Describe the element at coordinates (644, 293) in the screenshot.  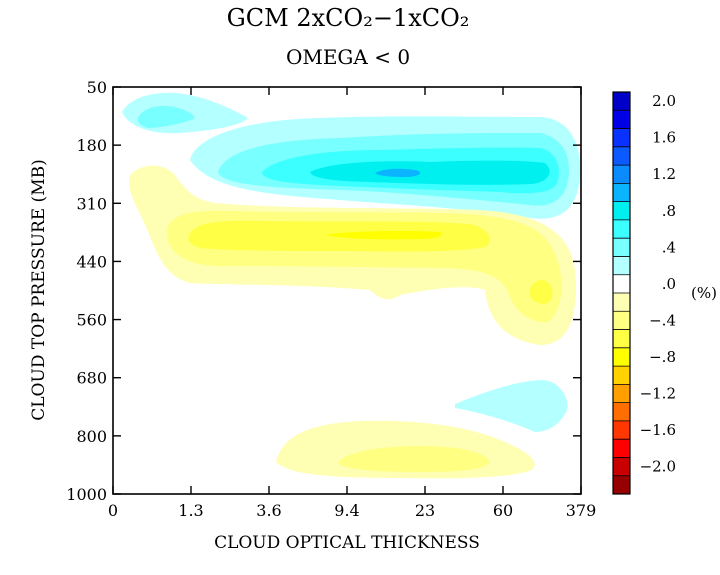
I see `colorbar: 2.0 1.6 1.2 .8 .4 .0 −.4 −.8 −1.2 −1.6 −2.0` at that location.